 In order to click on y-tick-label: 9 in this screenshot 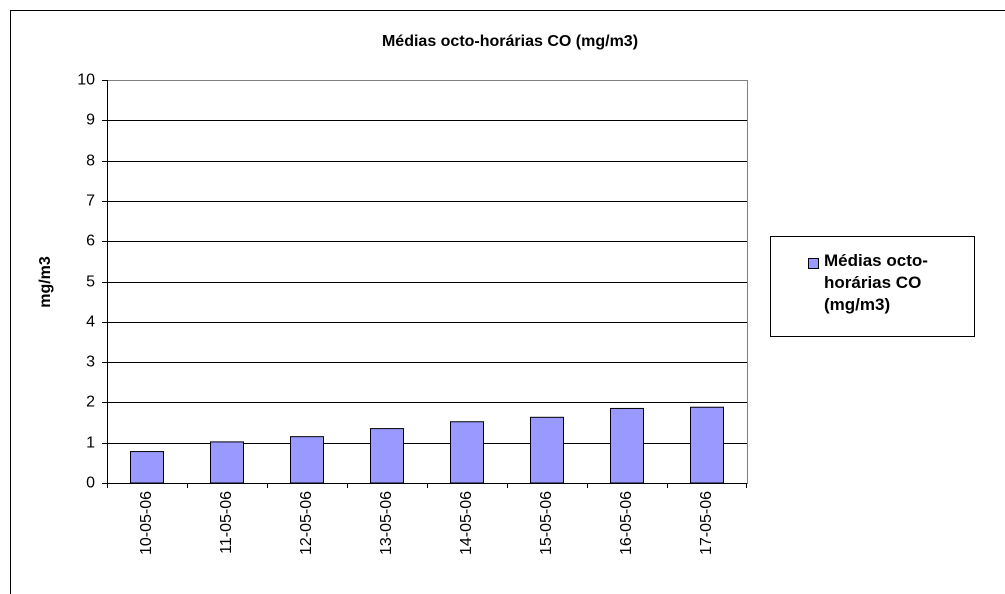, I will do `click(90, 120)`.